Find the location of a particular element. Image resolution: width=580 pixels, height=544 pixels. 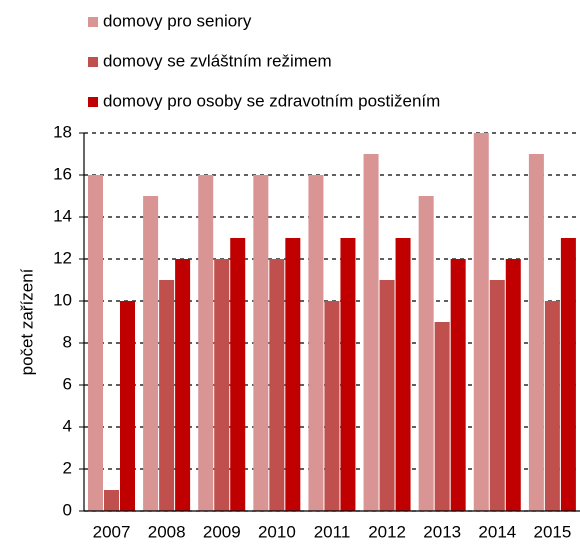

x-tick-label: 2010 is located at coordinates (277, 531).